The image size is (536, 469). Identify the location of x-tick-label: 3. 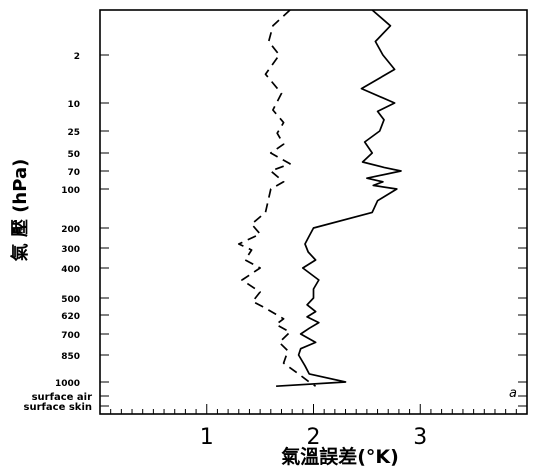
(420, 437).